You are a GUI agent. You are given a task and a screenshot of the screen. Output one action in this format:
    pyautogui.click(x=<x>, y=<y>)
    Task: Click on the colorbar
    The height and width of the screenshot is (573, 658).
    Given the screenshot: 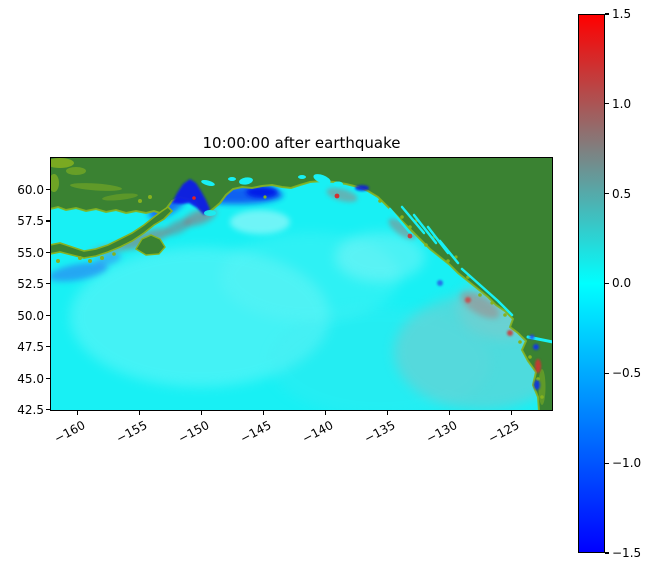 What is the action you would take?
    pyautogui.click(x=591, y=283)
    